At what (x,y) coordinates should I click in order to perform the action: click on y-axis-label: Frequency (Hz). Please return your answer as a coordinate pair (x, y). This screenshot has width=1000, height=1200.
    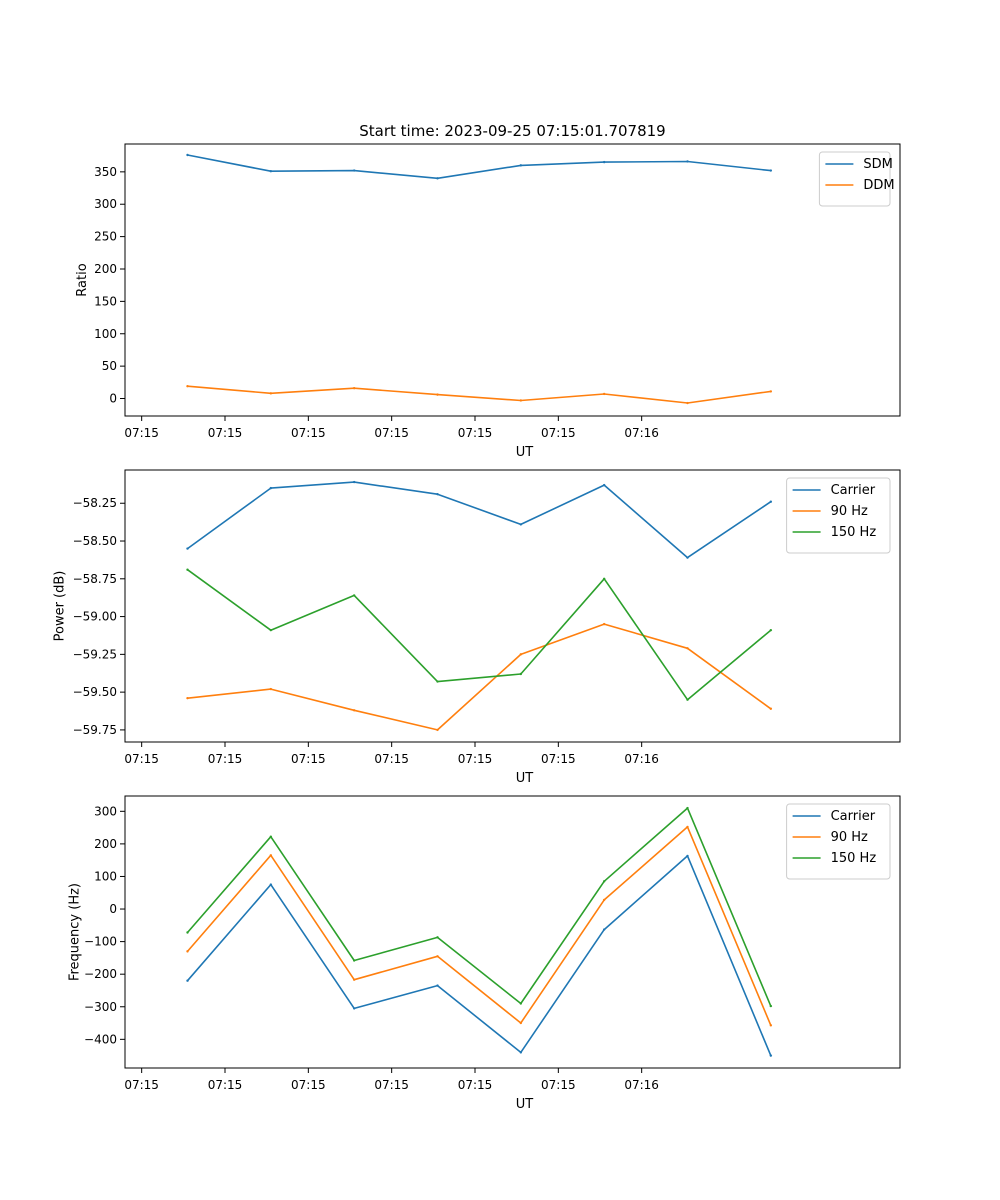
    Looking at the image, I should click on (75, 932).